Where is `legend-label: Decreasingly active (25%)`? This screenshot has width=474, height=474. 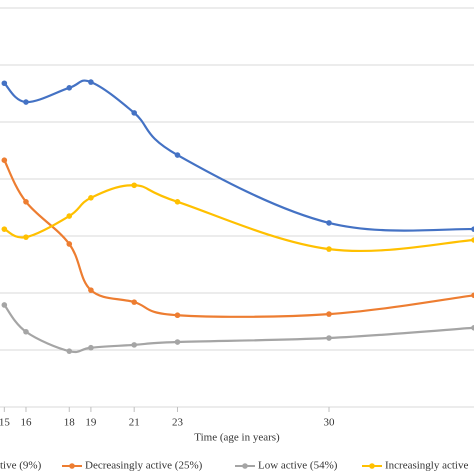
legend-label: Decreasingly active (25%) is located at coordinates (144, 466).